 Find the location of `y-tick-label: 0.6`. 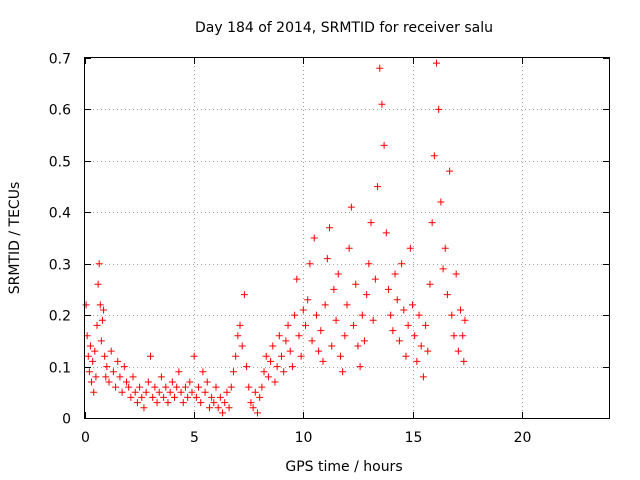

y-tick-label: 0.6 is located at coordinates (60, 111).